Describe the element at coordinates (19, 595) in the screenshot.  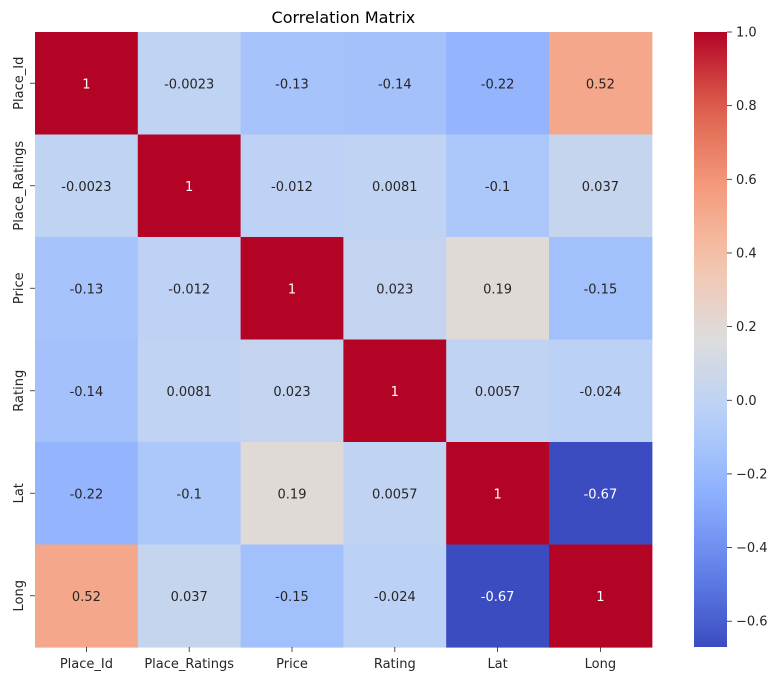
I see `y-tick-label: Long` at that location.